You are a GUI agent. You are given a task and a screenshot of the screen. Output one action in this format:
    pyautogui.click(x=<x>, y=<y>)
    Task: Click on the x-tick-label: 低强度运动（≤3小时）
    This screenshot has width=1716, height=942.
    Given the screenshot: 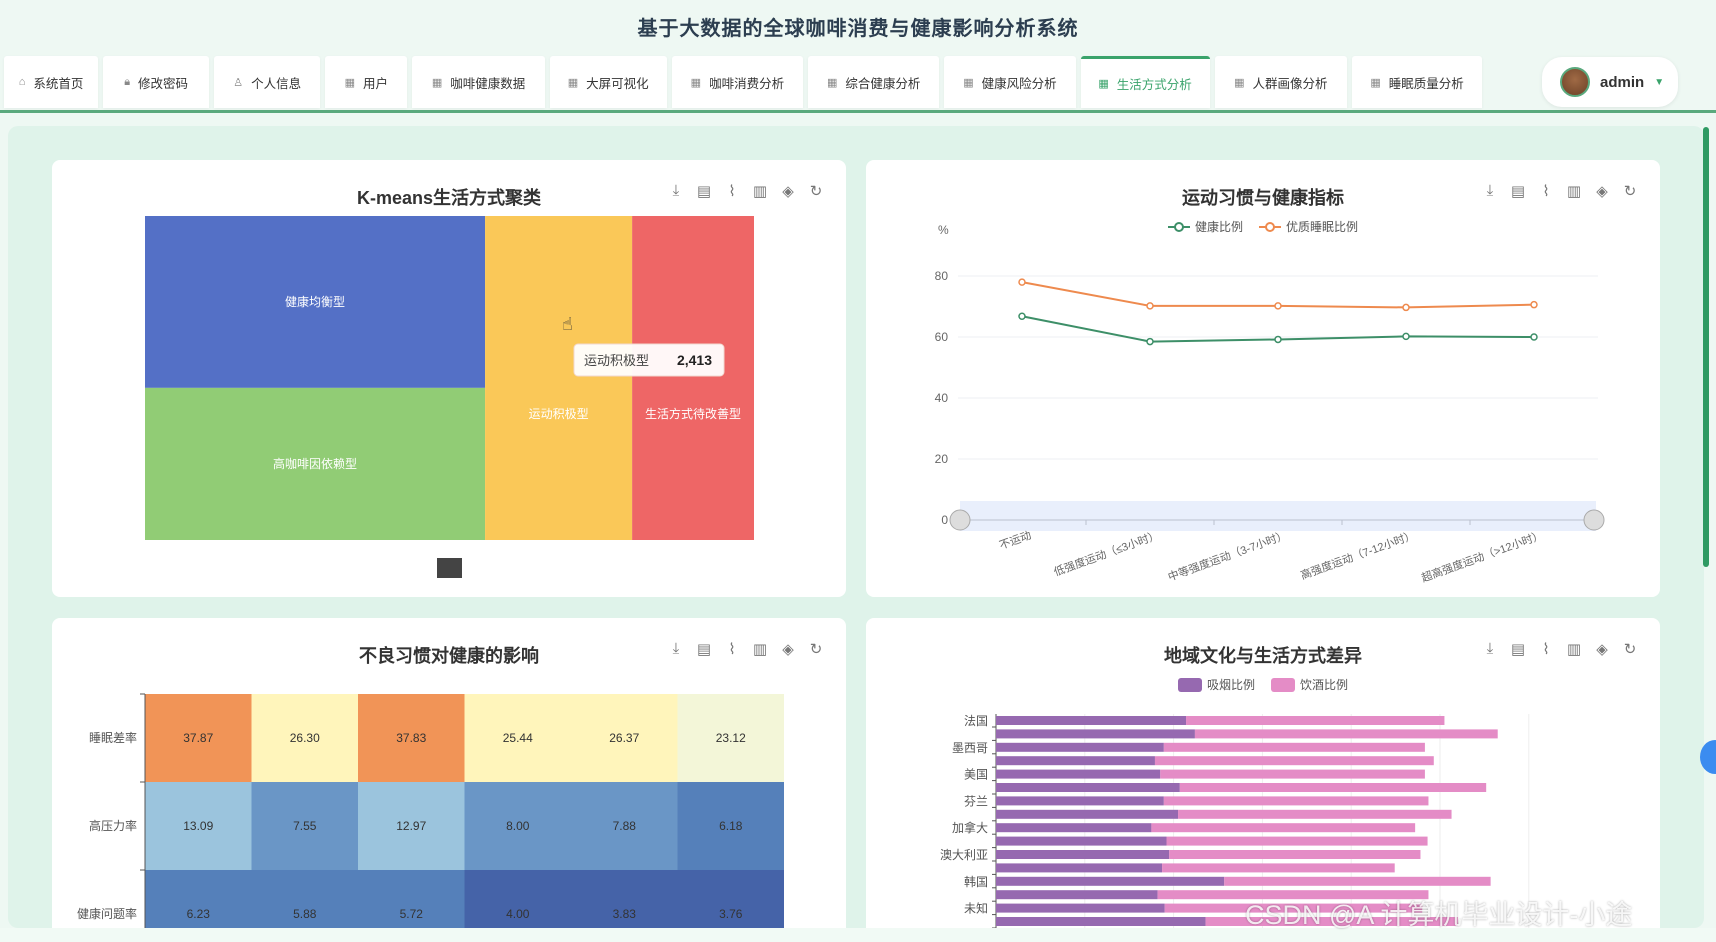 What is the action you would take?
    pyautogui.click(x=1106, y=553)
    